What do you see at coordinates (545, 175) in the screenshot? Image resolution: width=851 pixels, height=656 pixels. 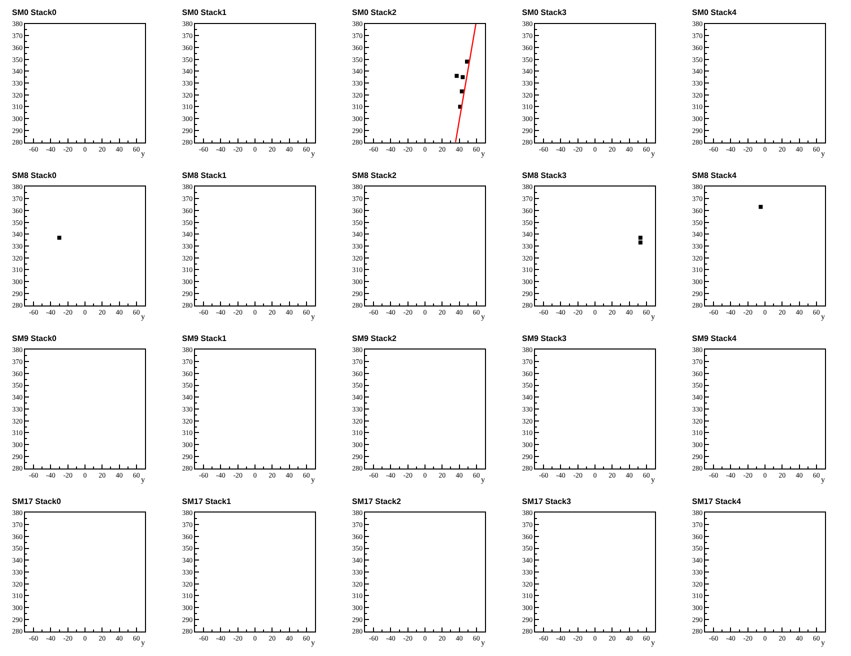 I see `chart-title: SM8 Stack3` at bounding box center [545, 175].